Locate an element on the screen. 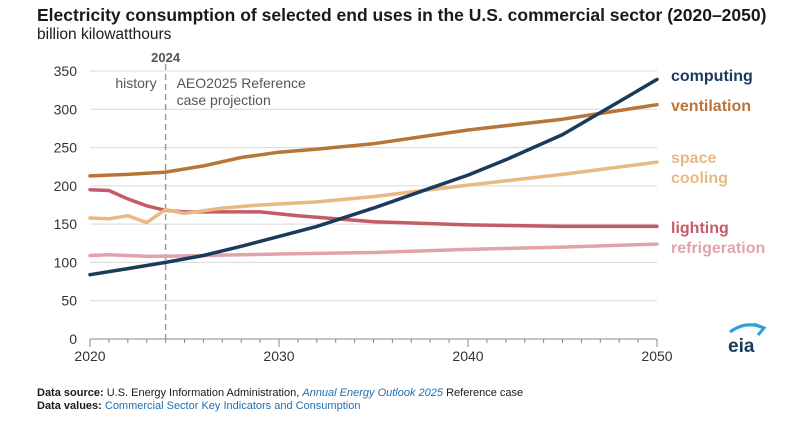 Image resolution: width=800 pixels, height=445 pixels. y-tick-label: 200 is located at coordinates (66, 186).